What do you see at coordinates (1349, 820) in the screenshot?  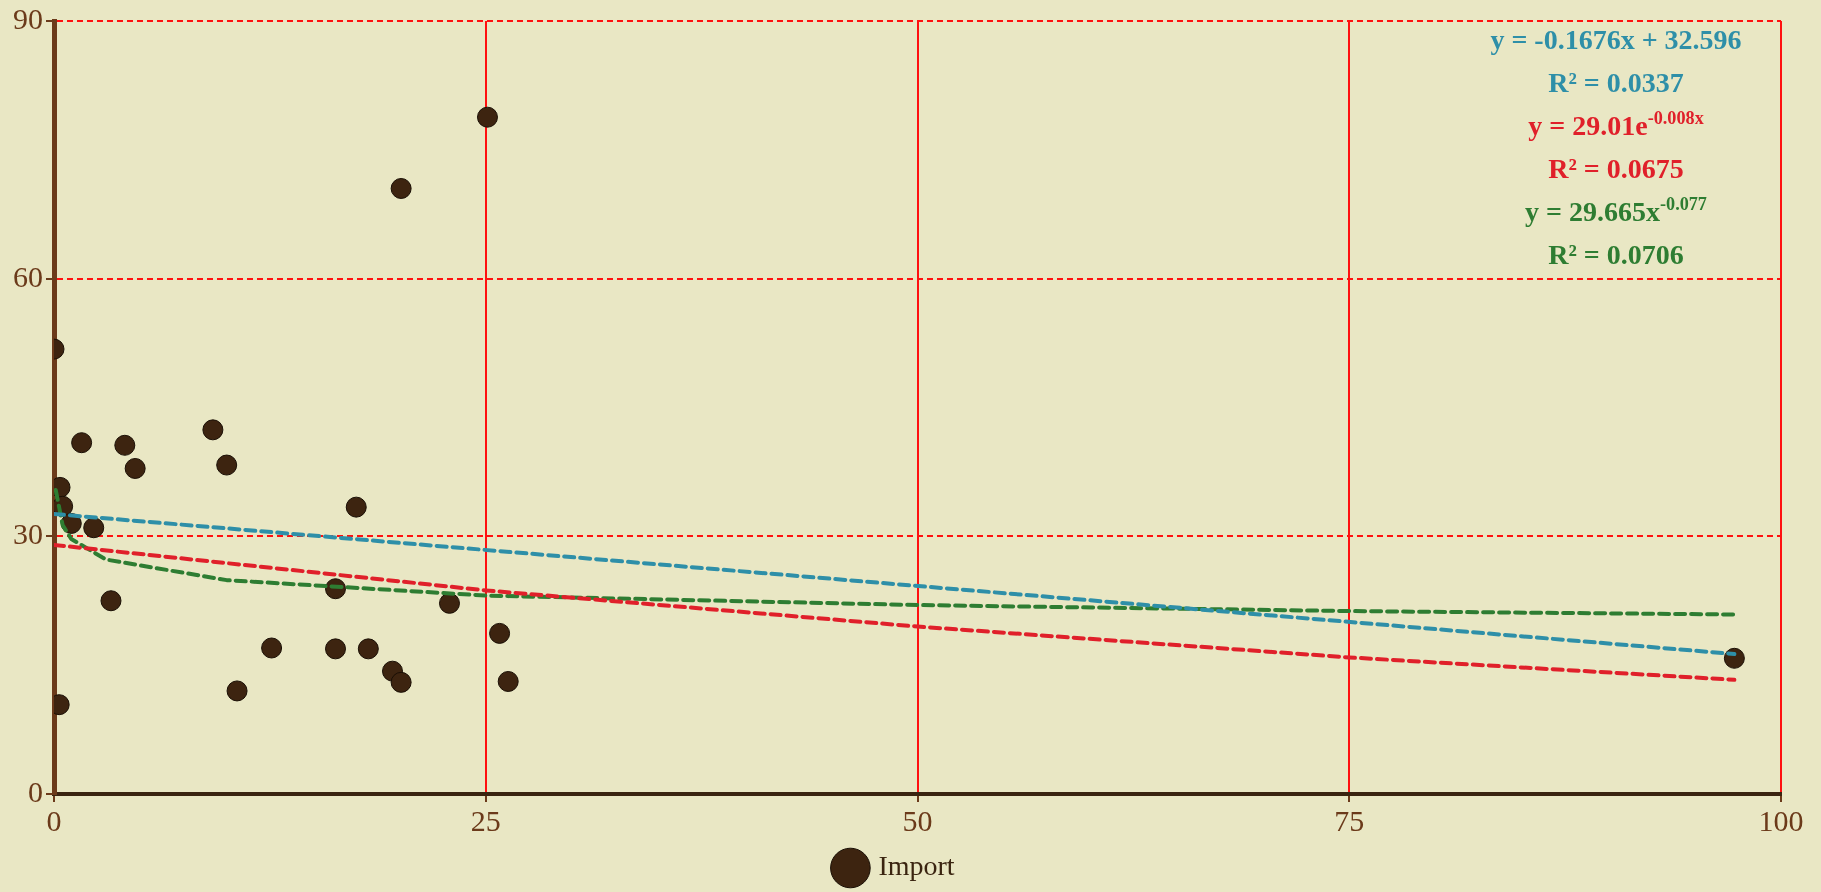 I see `x-tick-label: 75` at bounding box center [1349, 820].